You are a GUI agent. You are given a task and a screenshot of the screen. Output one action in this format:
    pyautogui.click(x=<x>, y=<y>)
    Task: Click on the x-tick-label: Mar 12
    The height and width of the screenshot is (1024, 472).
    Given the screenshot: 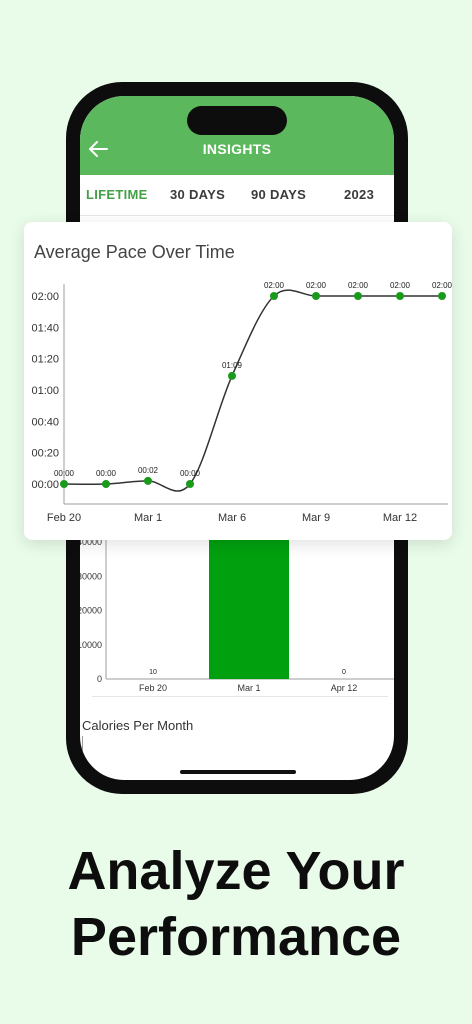 What is the action you would take?
    pyautogui.click(x=400, y=518)
    